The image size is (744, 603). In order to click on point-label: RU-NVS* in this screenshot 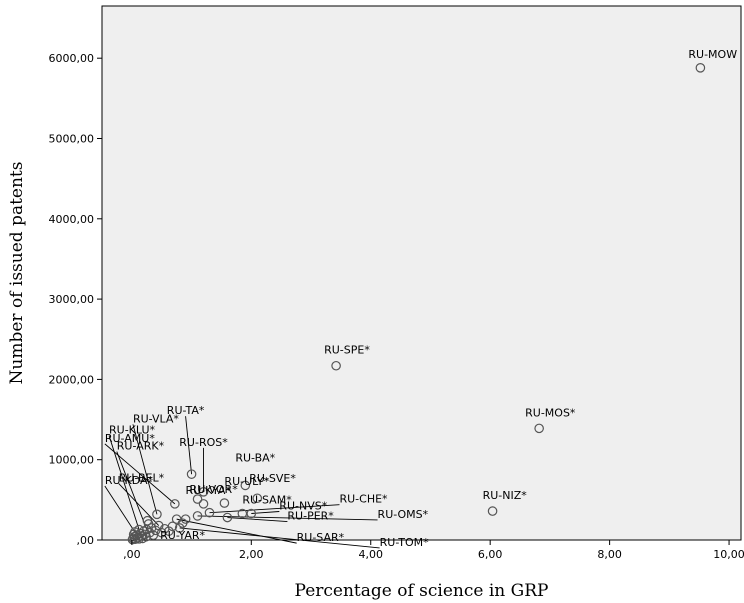, I will do `click(303, 506)`.